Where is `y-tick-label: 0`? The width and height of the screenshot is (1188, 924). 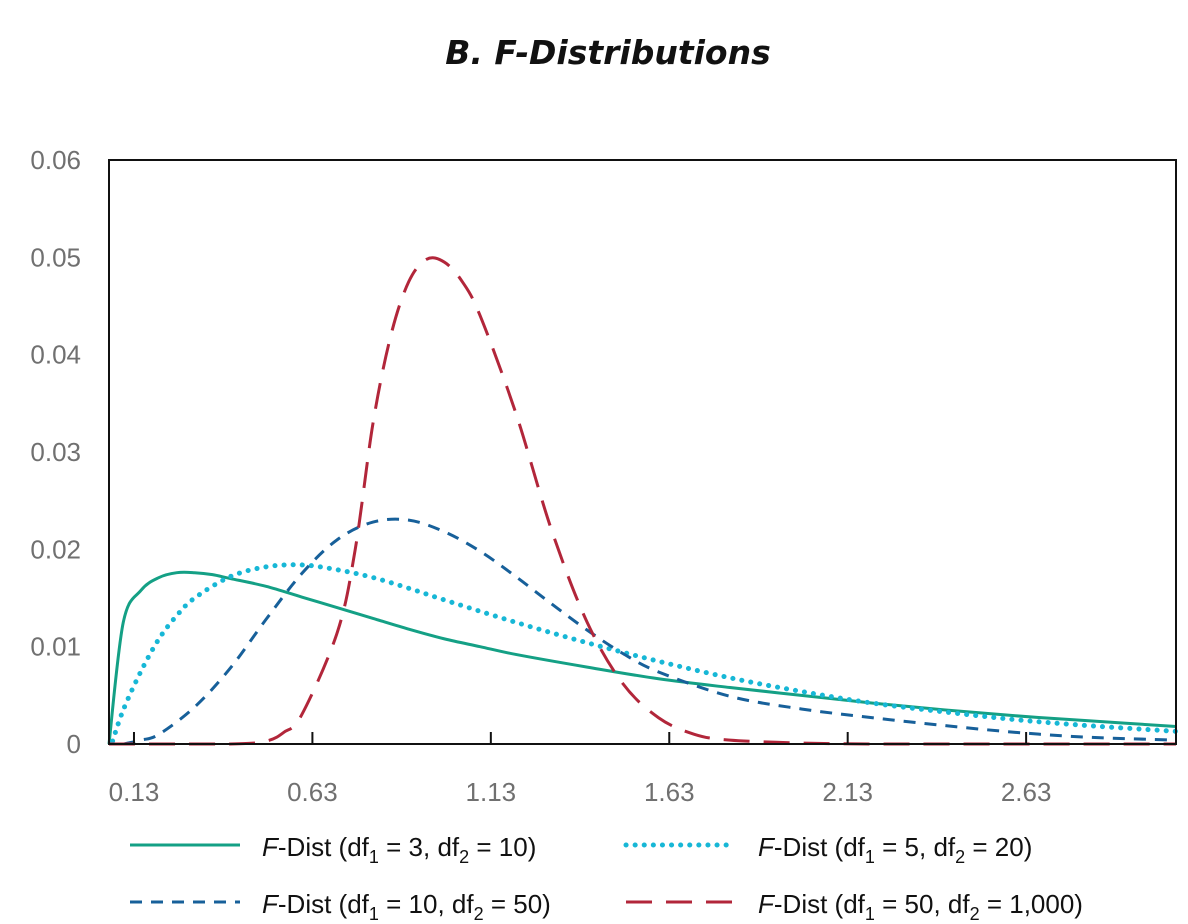
y-tick-label: 0 is located at coordinates (74, 744).